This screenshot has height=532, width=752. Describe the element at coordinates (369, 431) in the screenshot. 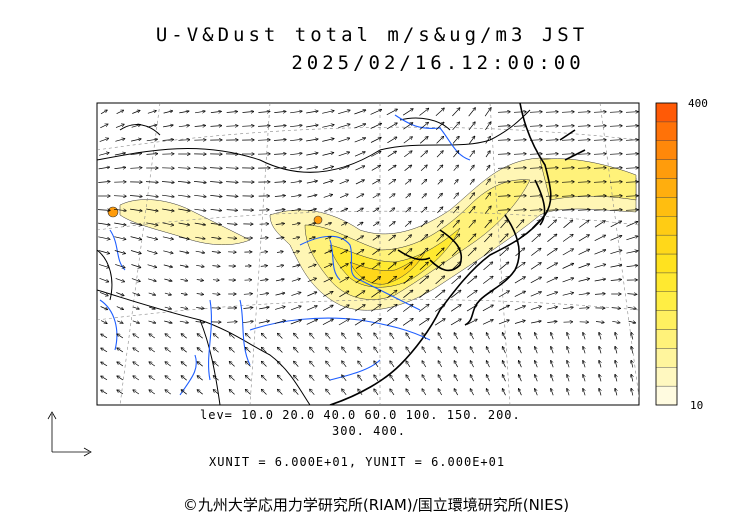

I see `contour-levels-line2: 300. 400.` at that location.